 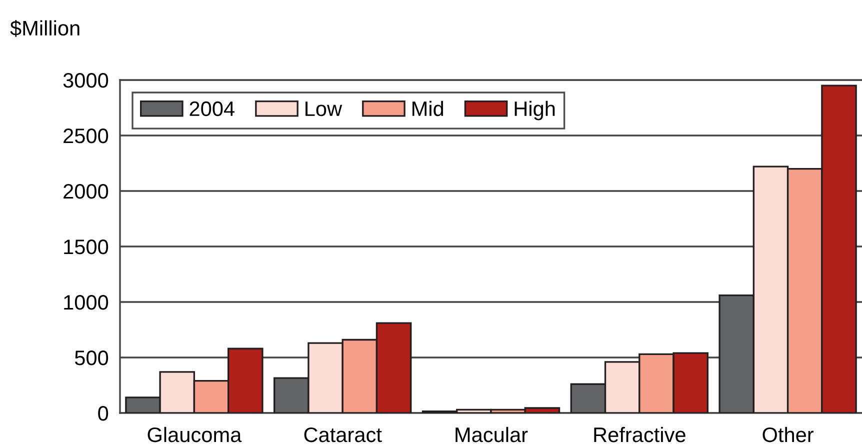 What do you see at coordinates (86, 136) in the screenshot?
I see `y-tick-label: 2500` at bounding box center [86, 136].